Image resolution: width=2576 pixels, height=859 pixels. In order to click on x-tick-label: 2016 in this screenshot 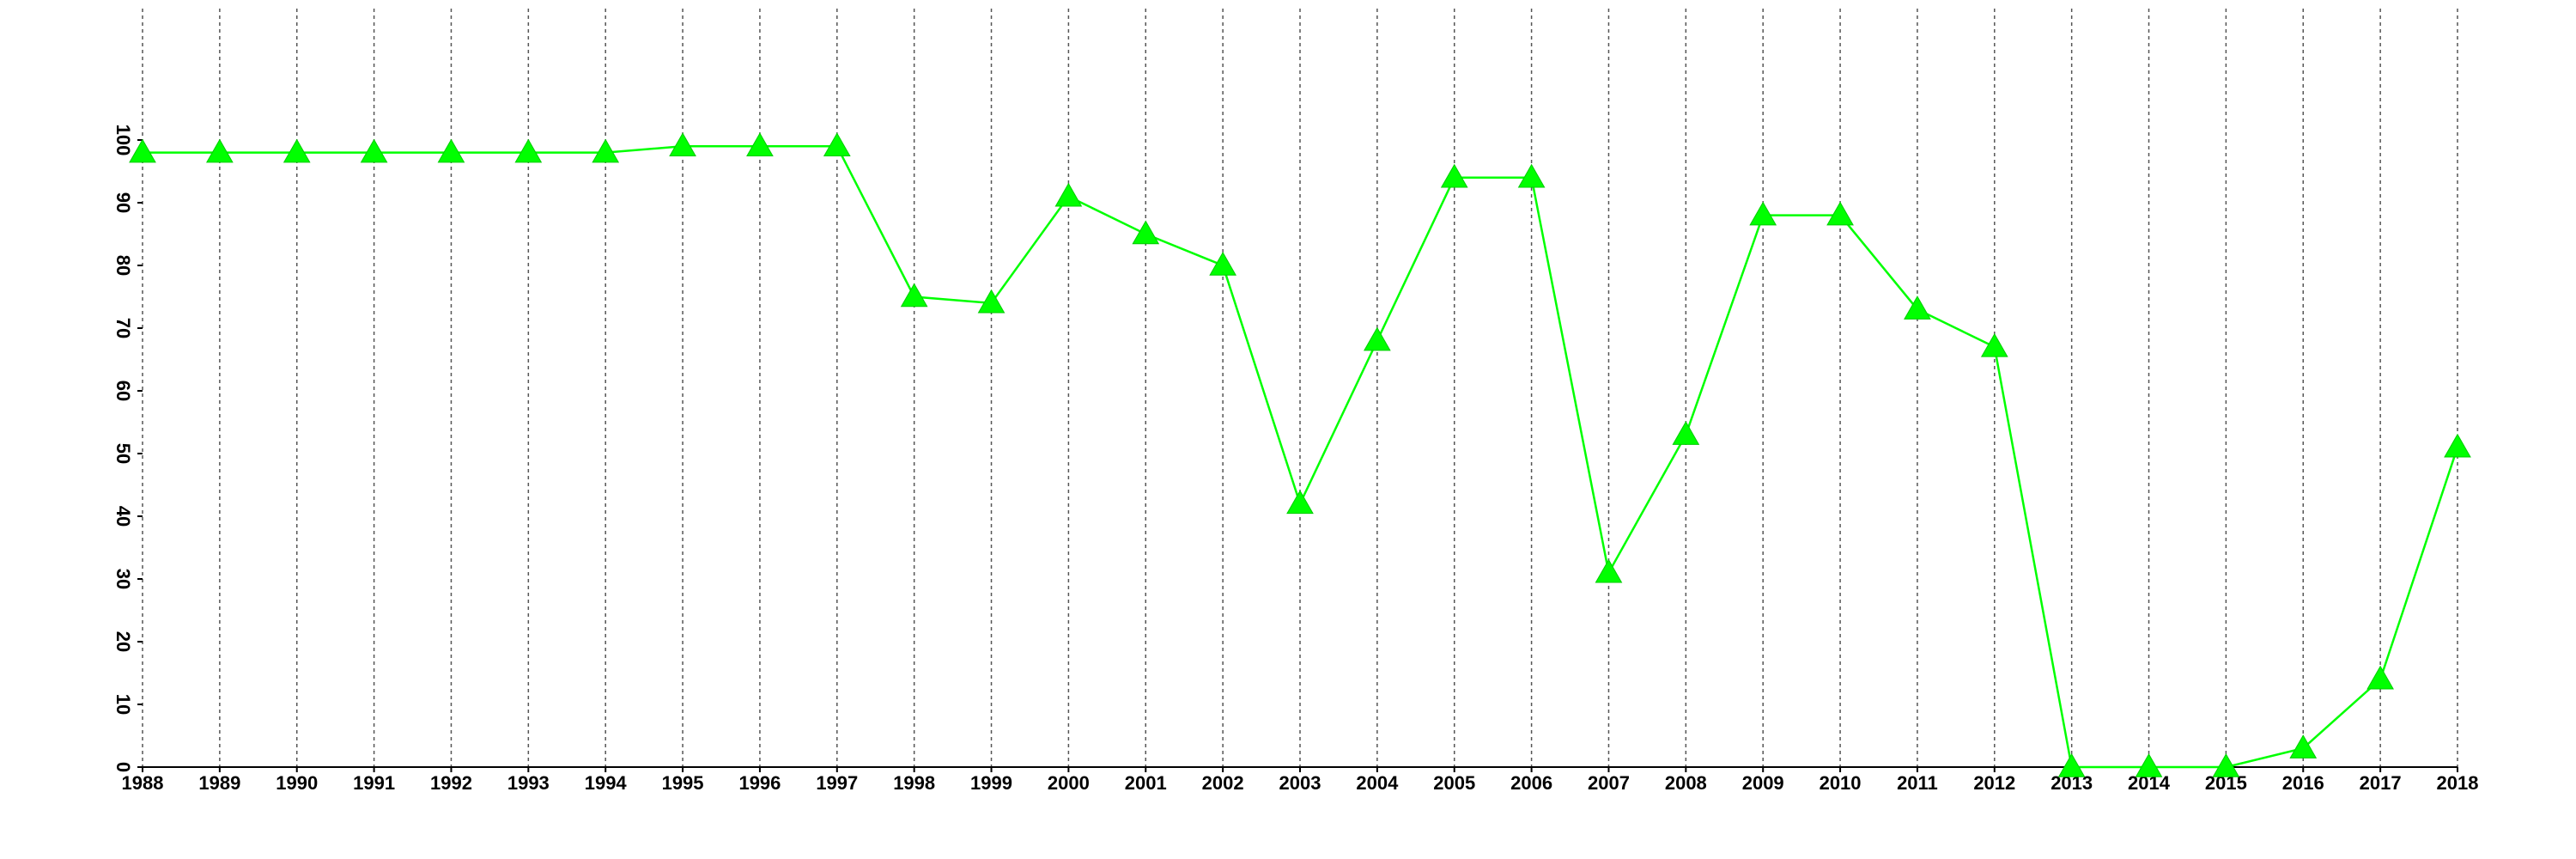, I will do `click(2303, 783)`.